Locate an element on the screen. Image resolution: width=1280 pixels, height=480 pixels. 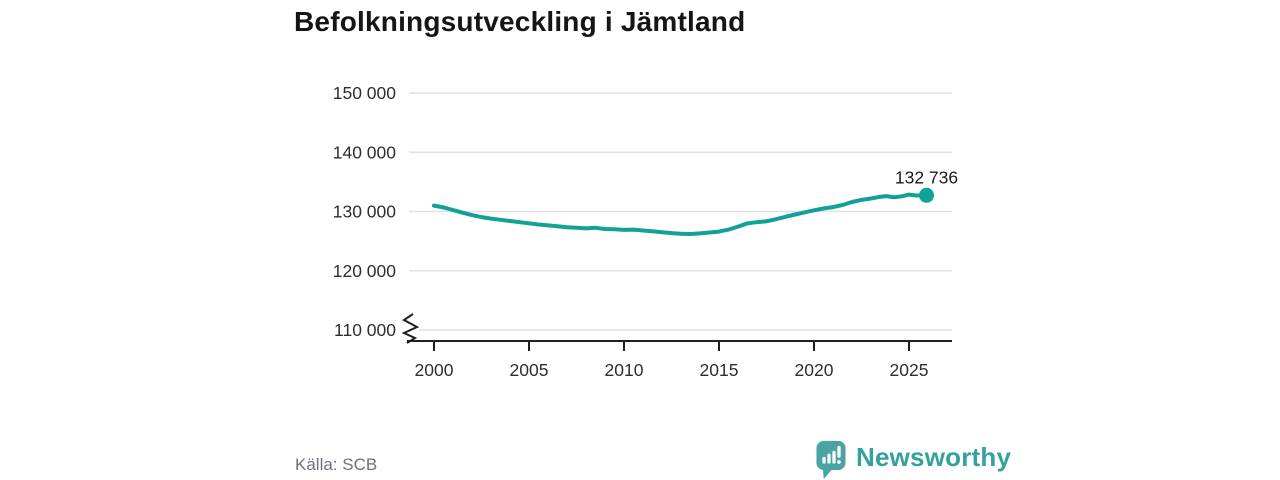
newsworthy-logo: Newsworthy is located at coordinates (912, 460).